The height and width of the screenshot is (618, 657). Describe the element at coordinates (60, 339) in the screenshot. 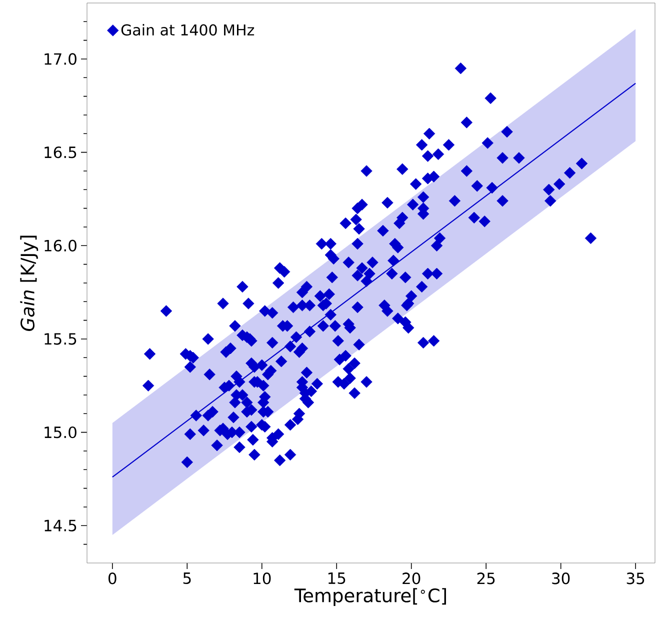

I see `y-tick-label: 15.5` at that location.